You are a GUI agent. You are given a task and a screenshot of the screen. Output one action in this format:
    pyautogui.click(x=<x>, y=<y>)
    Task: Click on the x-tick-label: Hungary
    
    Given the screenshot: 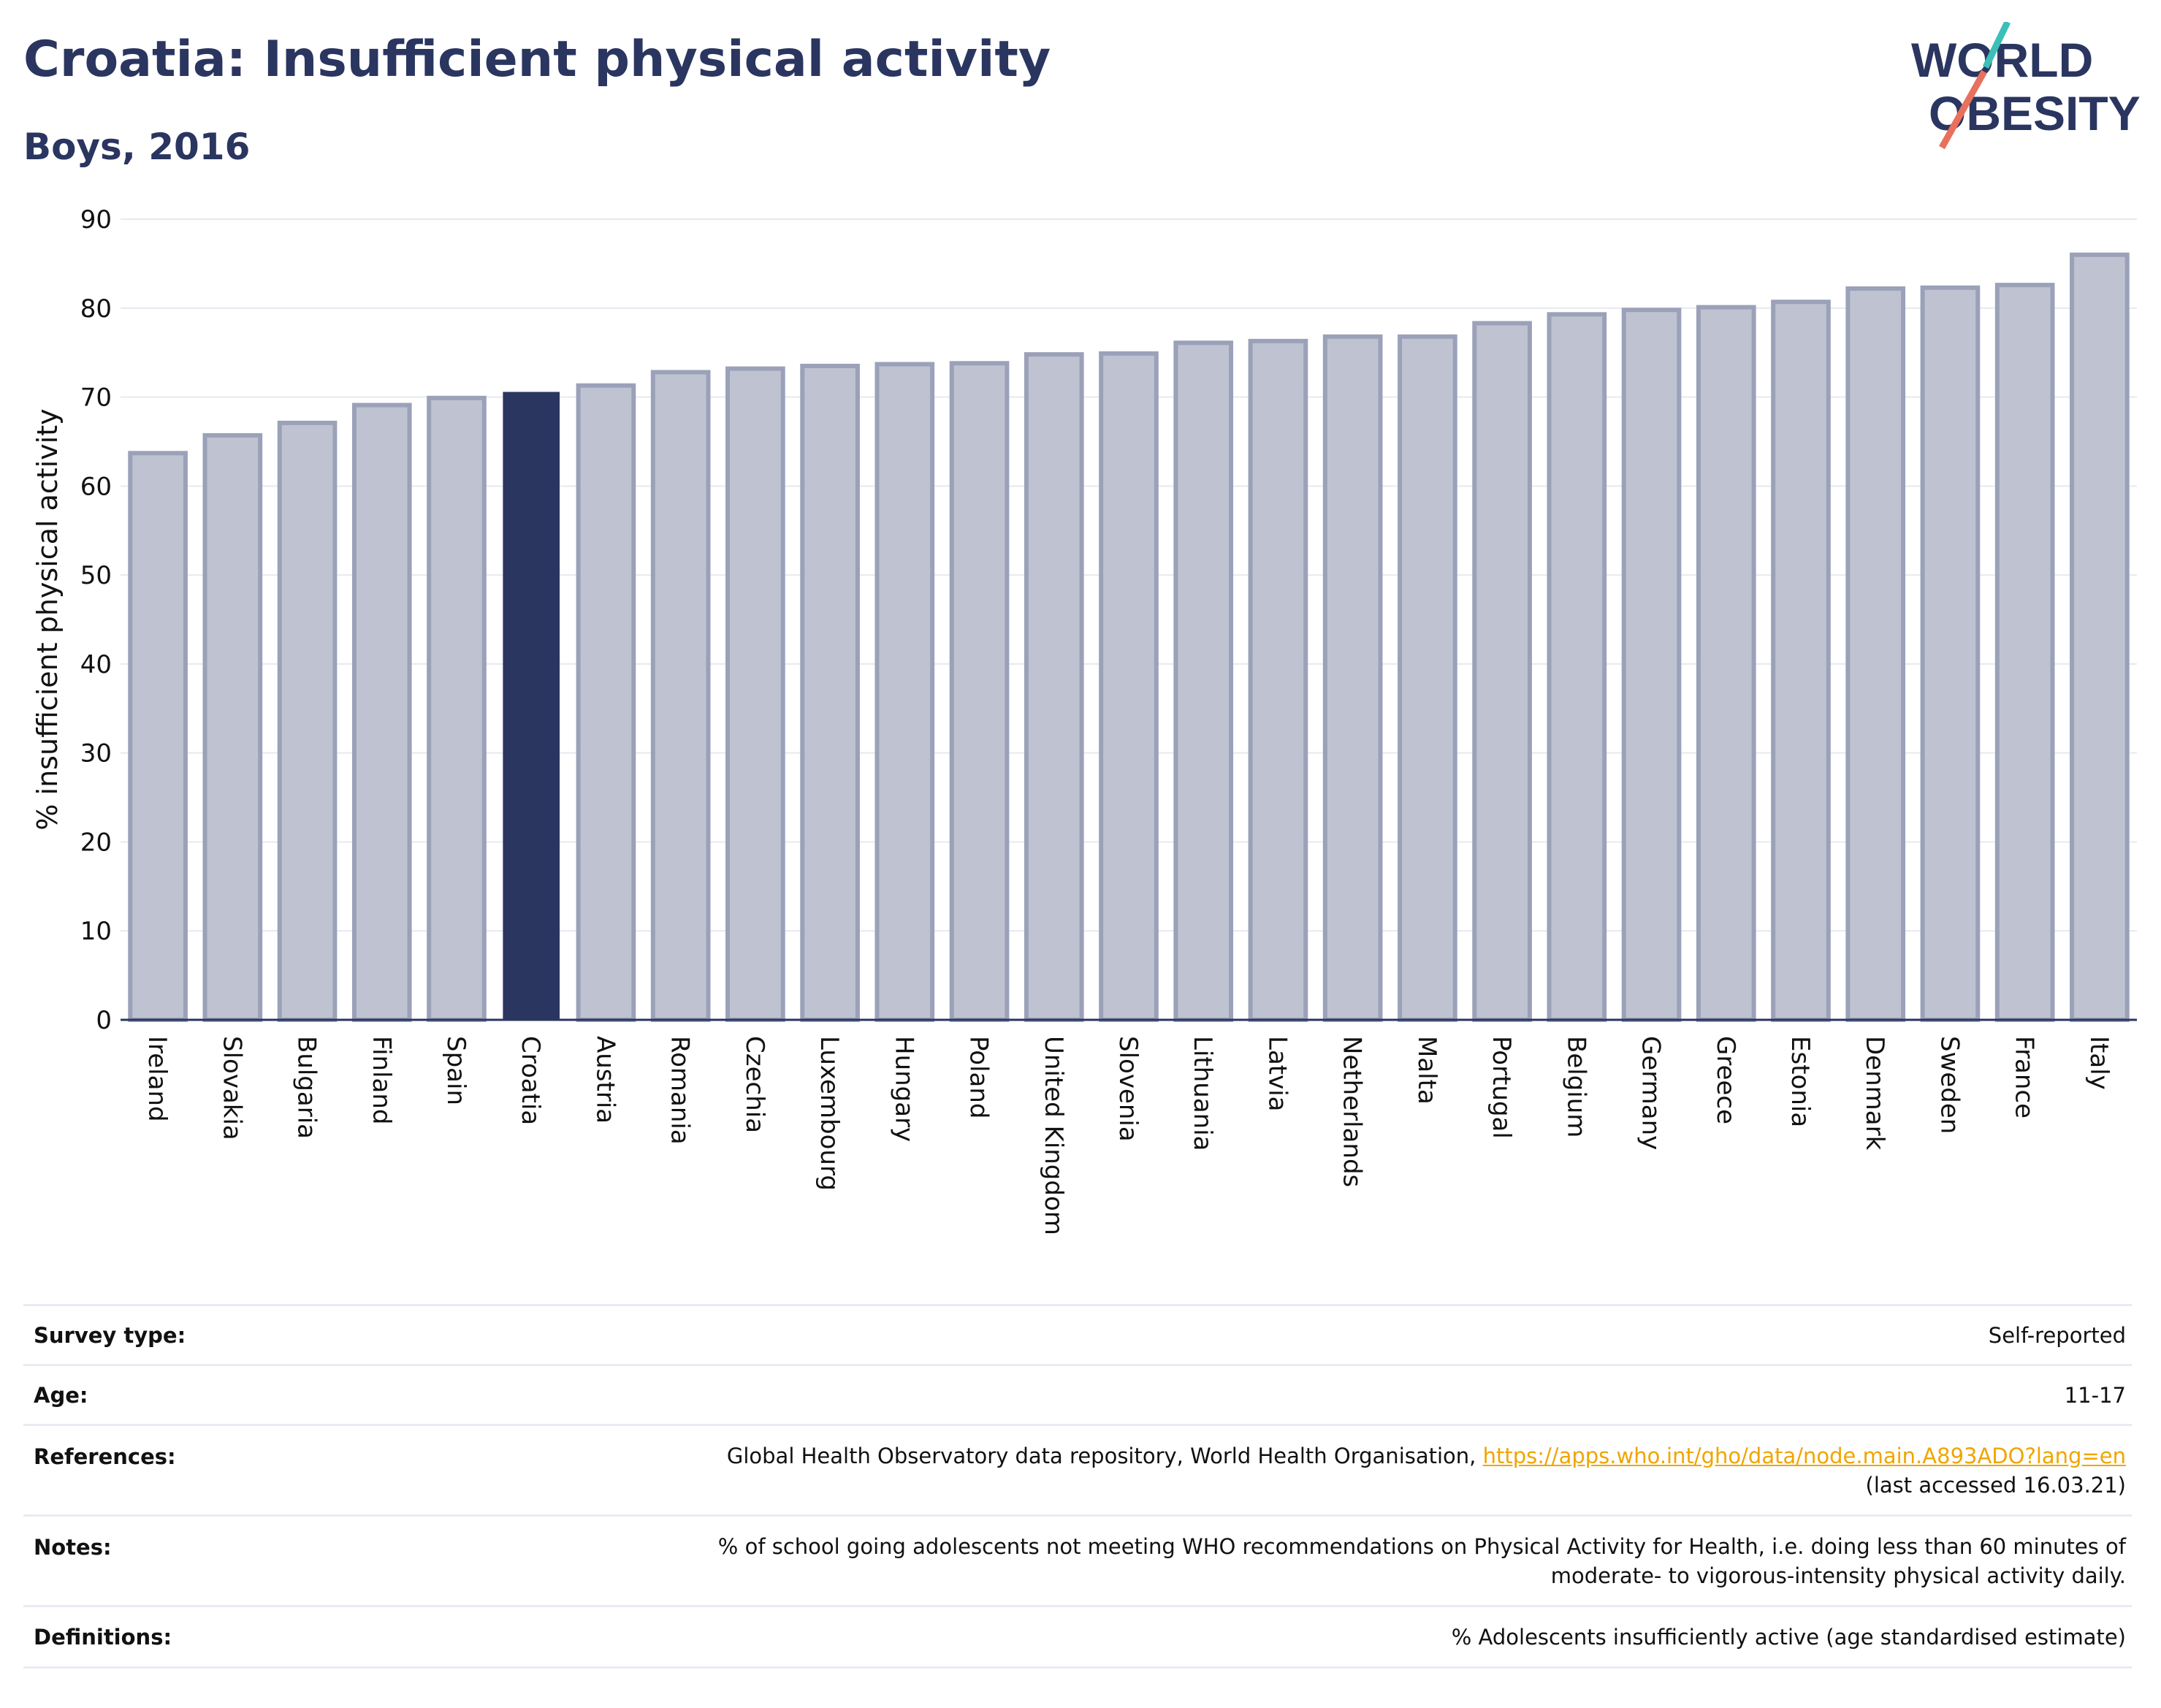 What is the action you would take?
    pyautogui.click(x=903, y=1089)
    